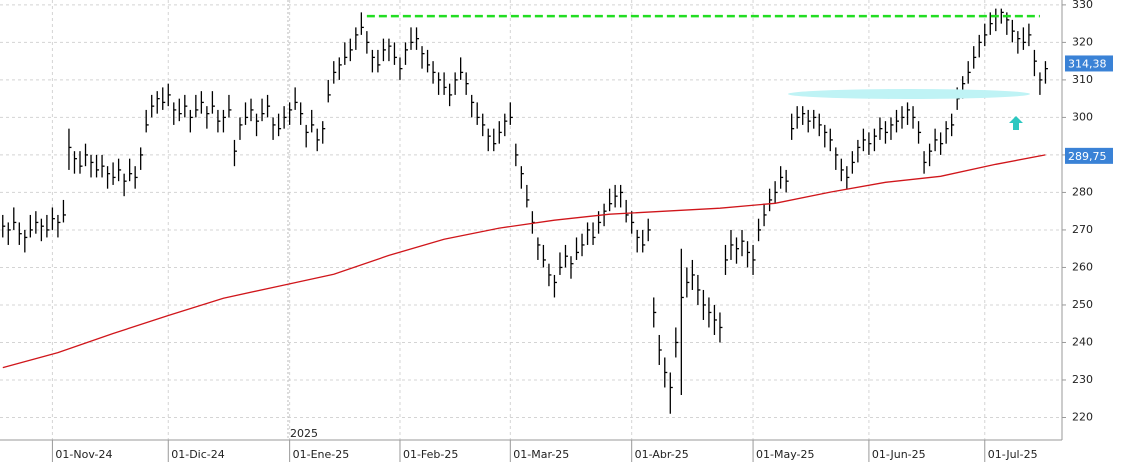 This screenshot has width=1126, height=467. I want to click on y-tick-label: 270, so click(1082, 229).